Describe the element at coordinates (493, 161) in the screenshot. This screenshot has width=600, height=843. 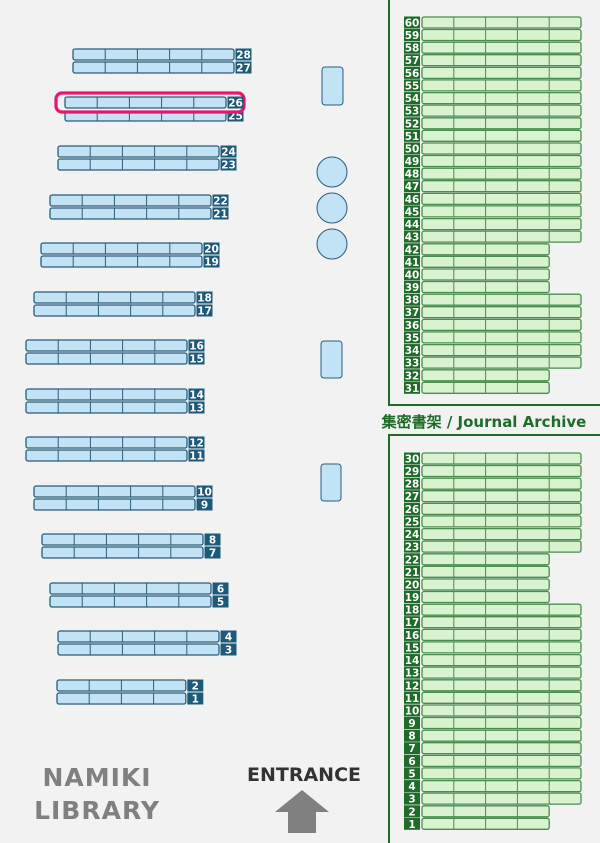
I see `shelf-49: 49` at that location.